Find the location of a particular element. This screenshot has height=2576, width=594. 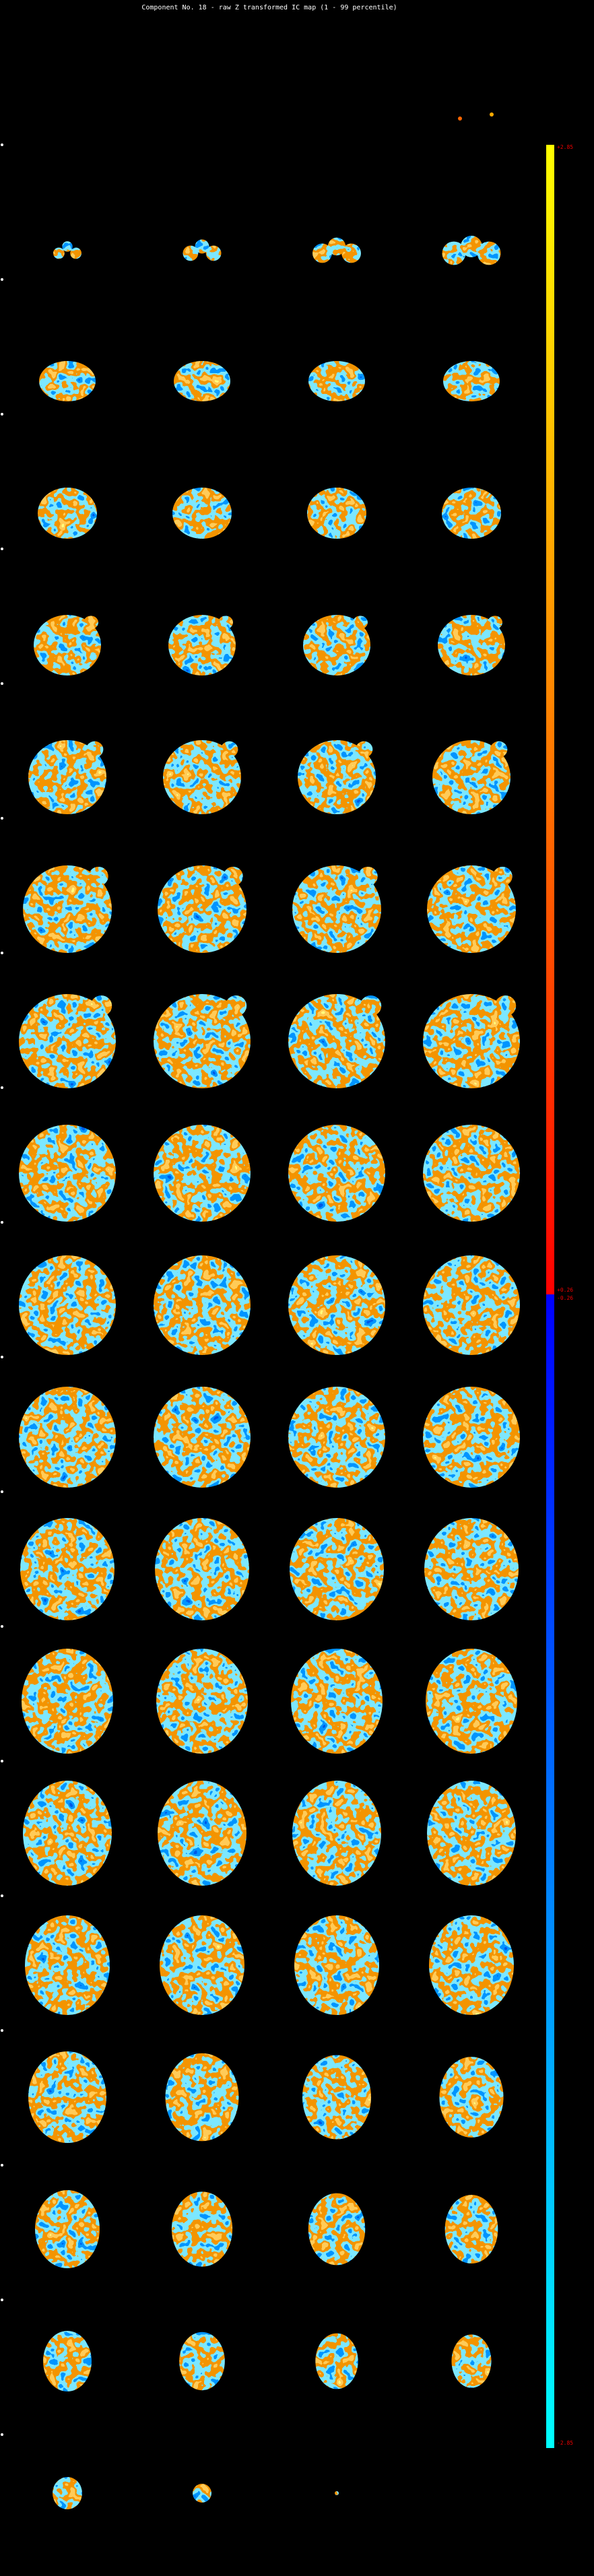

colorbar-label: +0.26 is located at coordinates (565, 1290).